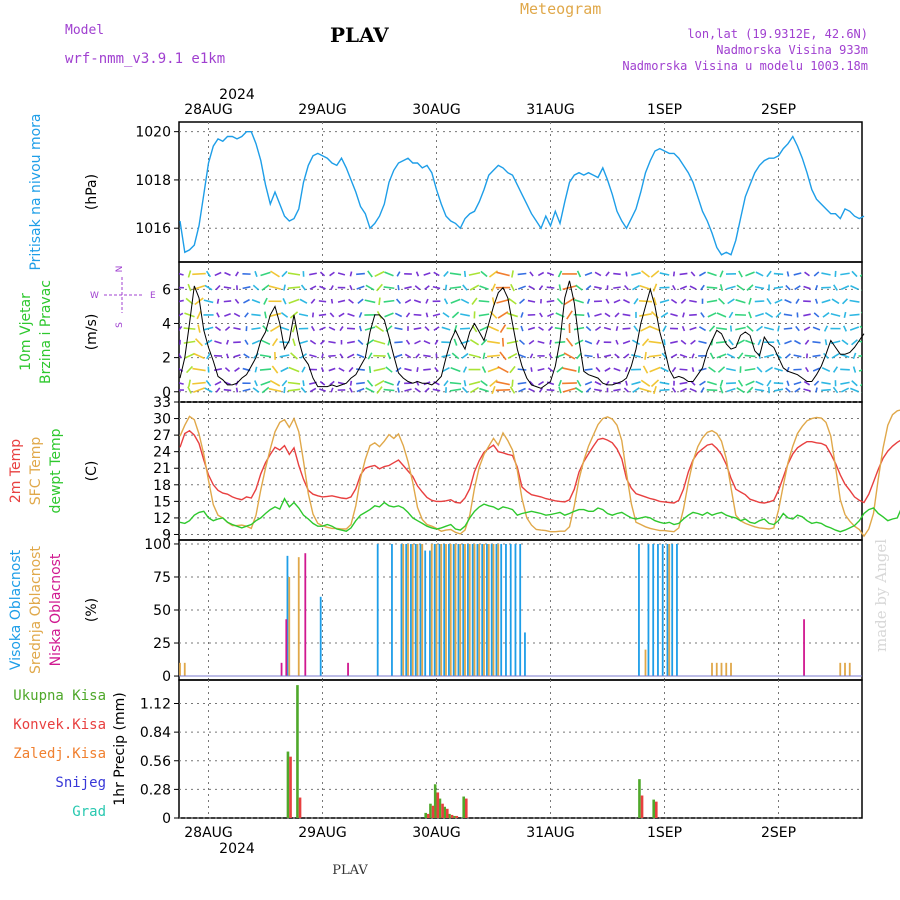  What do you see at coordinates (162, 644) in the screenshot?
I see `ytick-label: 25` at bounding box center [162, 644].